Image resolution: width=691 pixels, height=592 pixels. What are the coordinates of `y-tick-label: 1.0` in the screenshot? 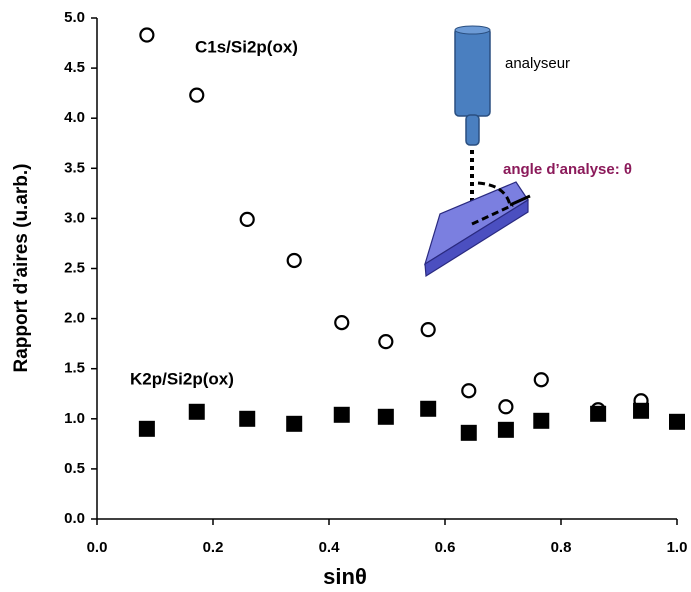 It's located at (74, 418).